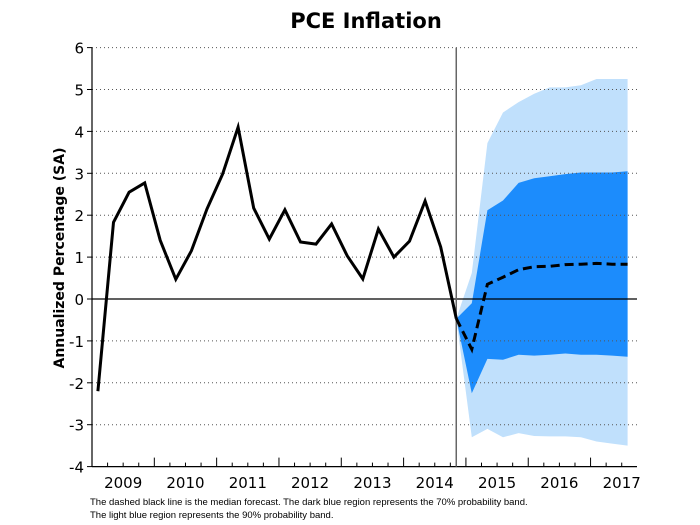 This screenshot has width=700, height=525. I want to click on x-tick-label: 2009, so click(123, 483).